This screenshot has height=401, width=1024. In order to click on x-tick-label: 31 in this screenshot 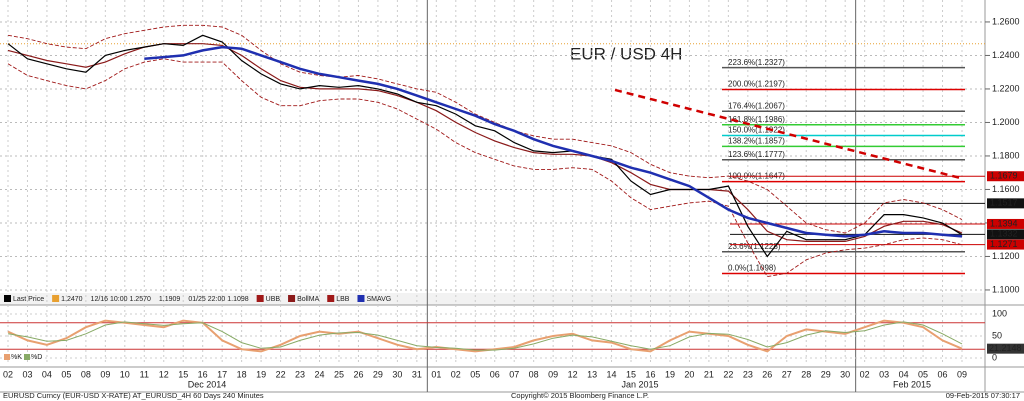, I will do `click(417, 374)`.